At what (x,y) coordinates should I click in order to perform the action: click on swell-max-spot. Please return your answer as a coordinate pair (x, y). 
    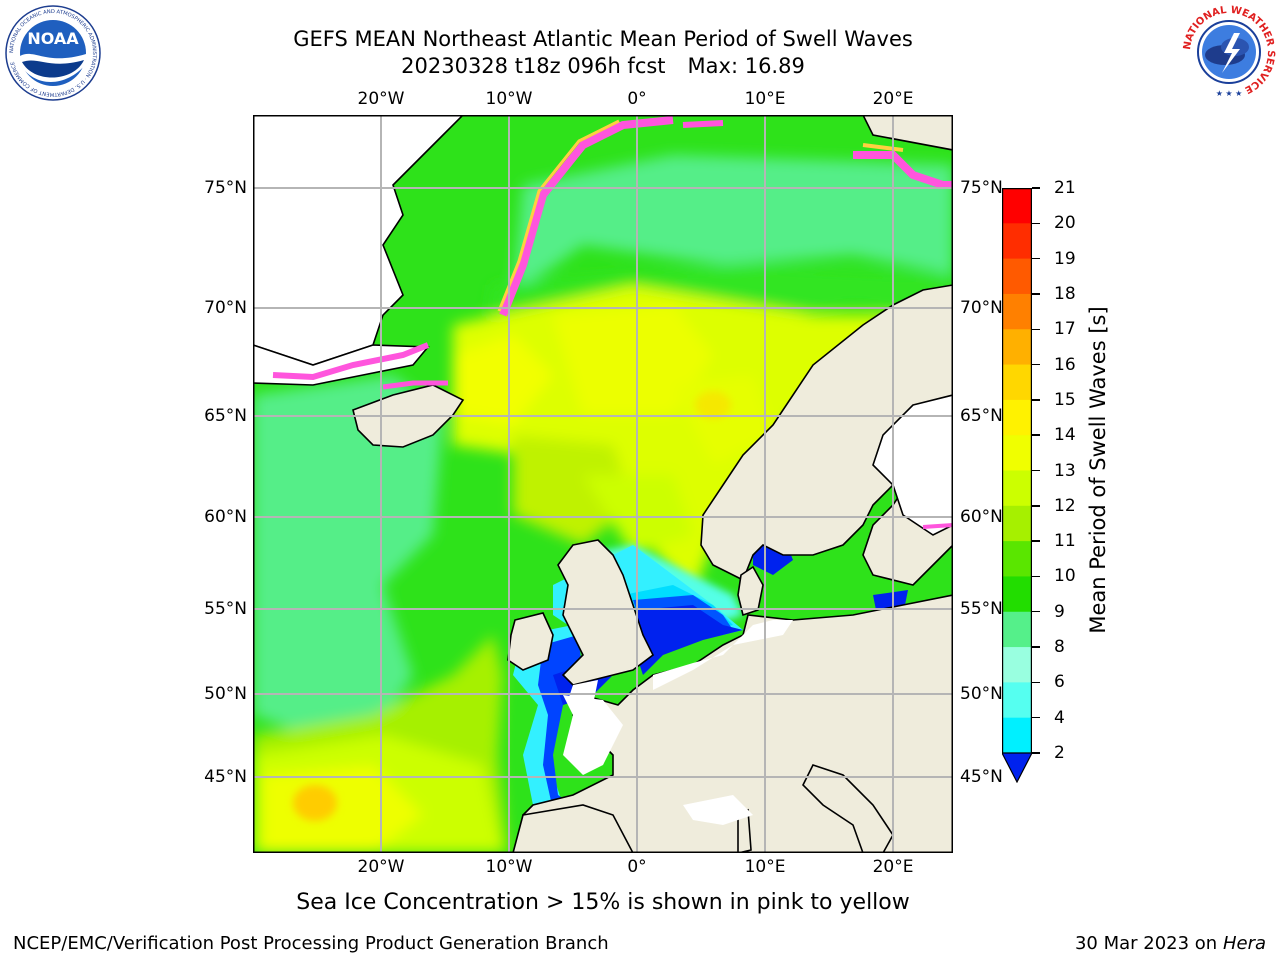
    Looking at the image, I should click on (315, 803).